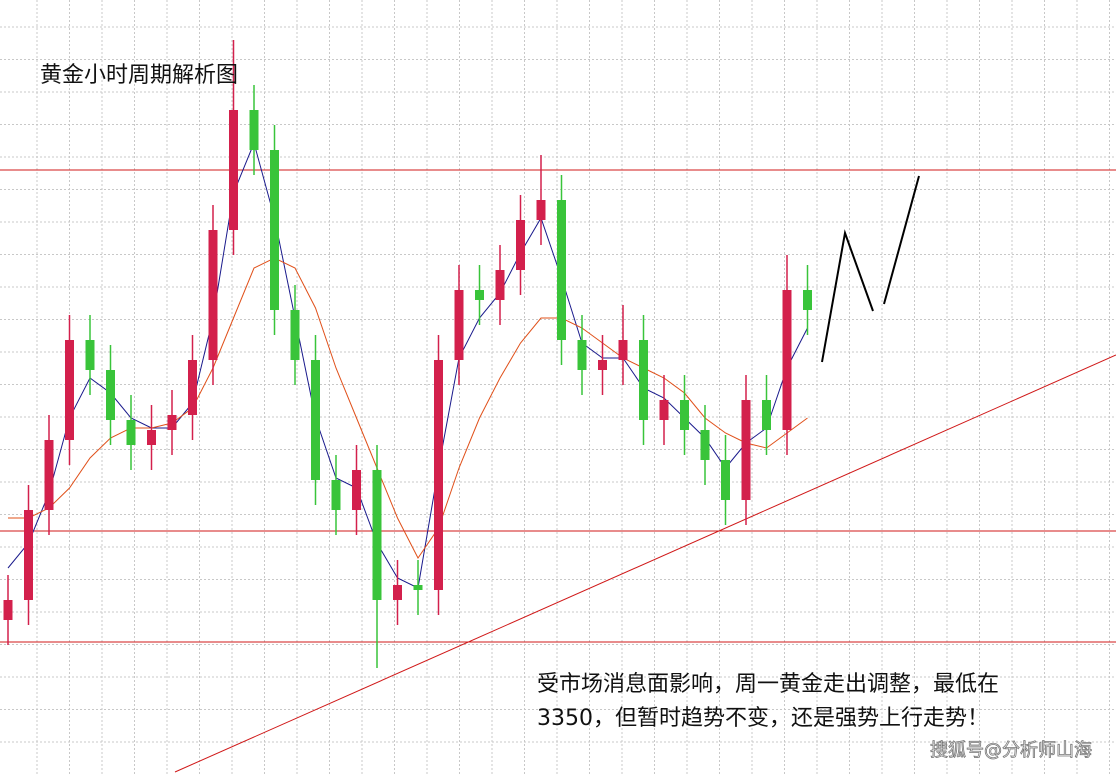  What do you see at coordinates (139, 75) in the screenshot?
I see `chart-title: 黄金小时周期解析图` at bounding box center [139, 75].